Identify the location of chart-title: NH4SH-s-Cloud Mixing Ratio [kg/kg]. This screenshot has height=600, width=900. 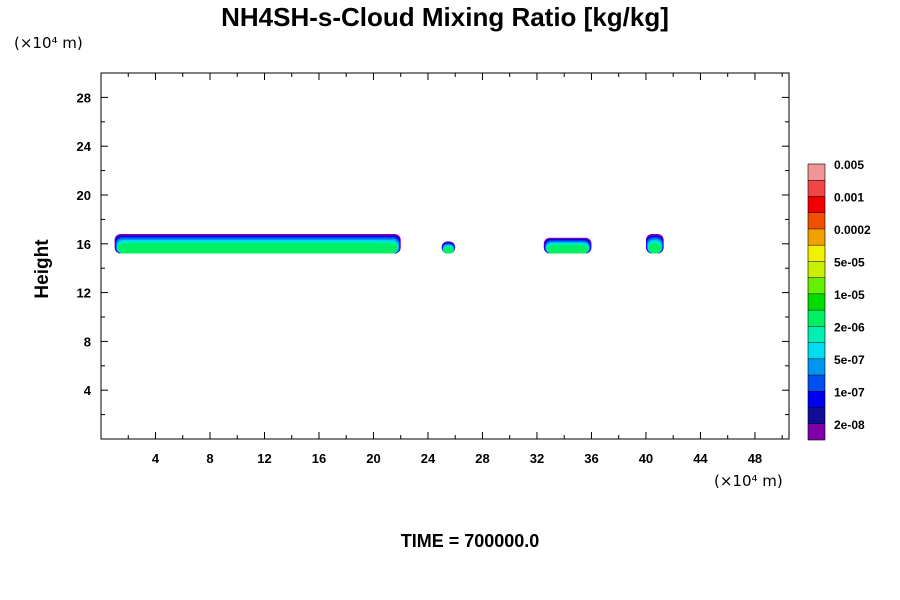
(445, 17).